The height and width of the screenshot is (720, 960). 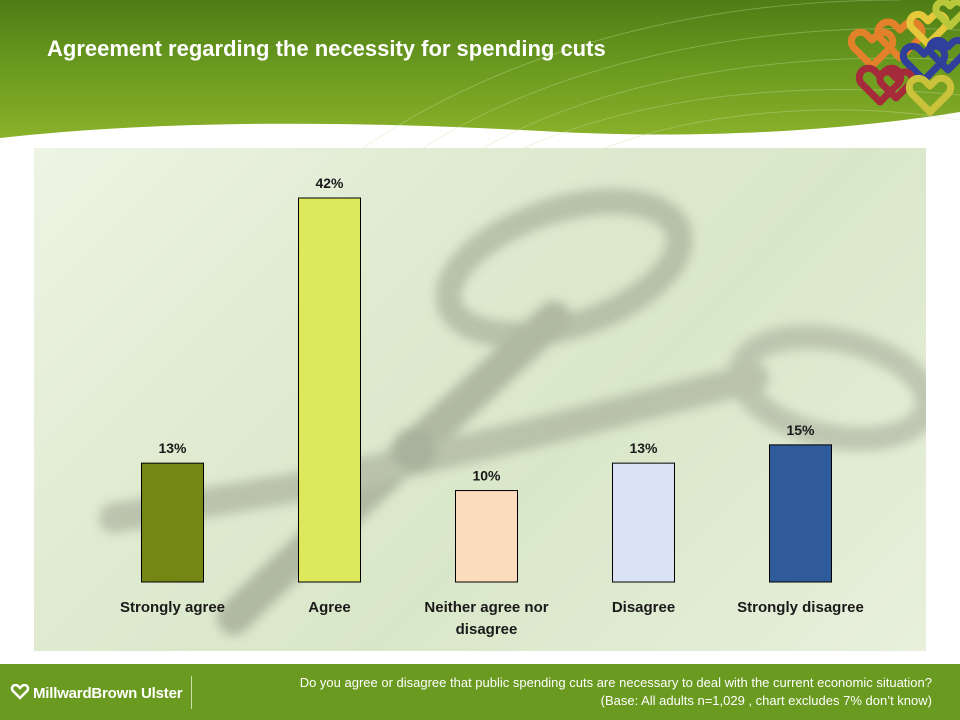 I want to click on category-label-1: Strongly agree, so click(x=172, y=607).